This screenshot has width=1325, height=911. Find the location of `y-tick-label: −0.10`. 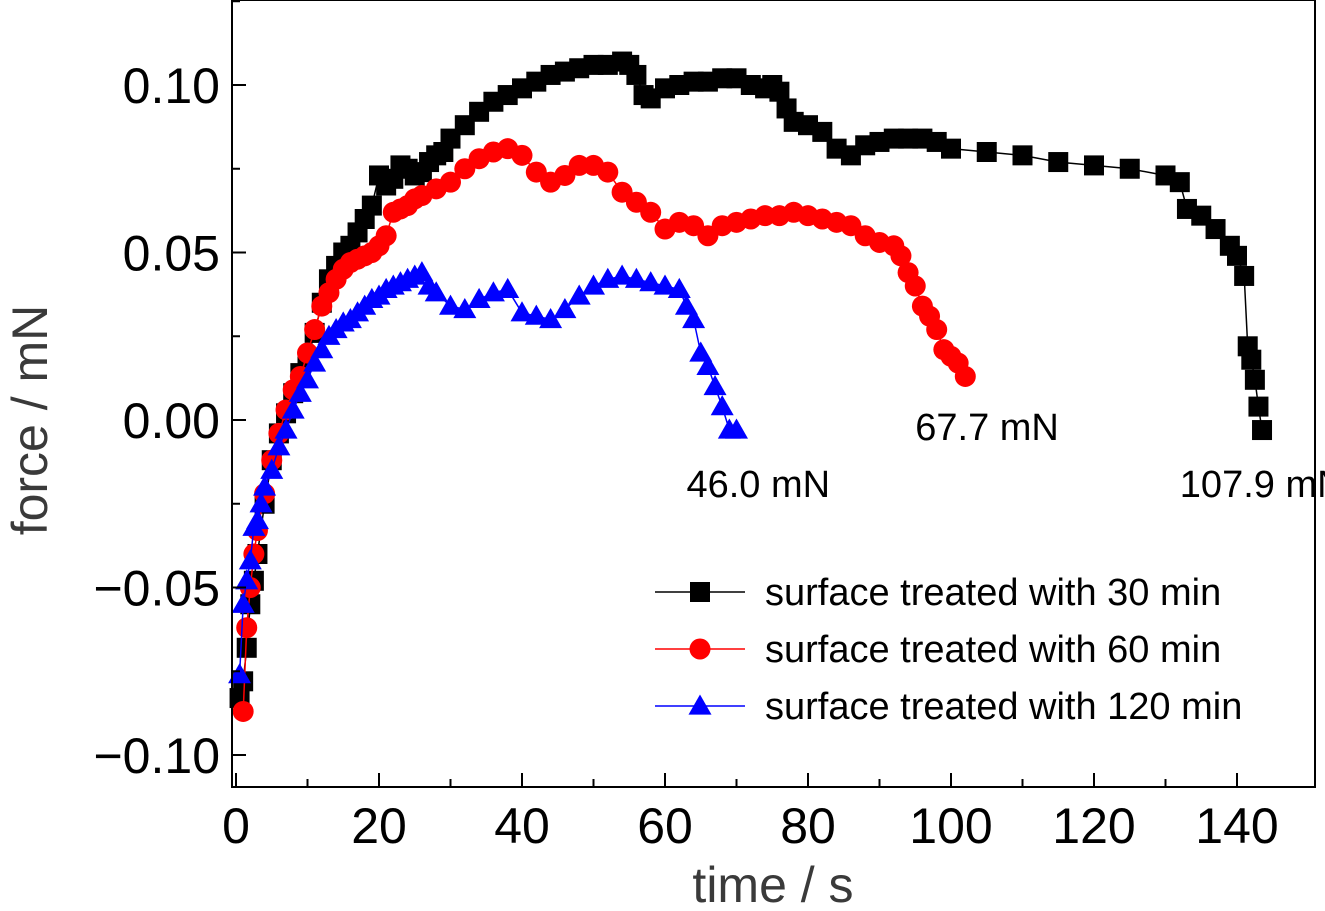

y-tick-label: −0.10 is located at coordinates (156, 756).